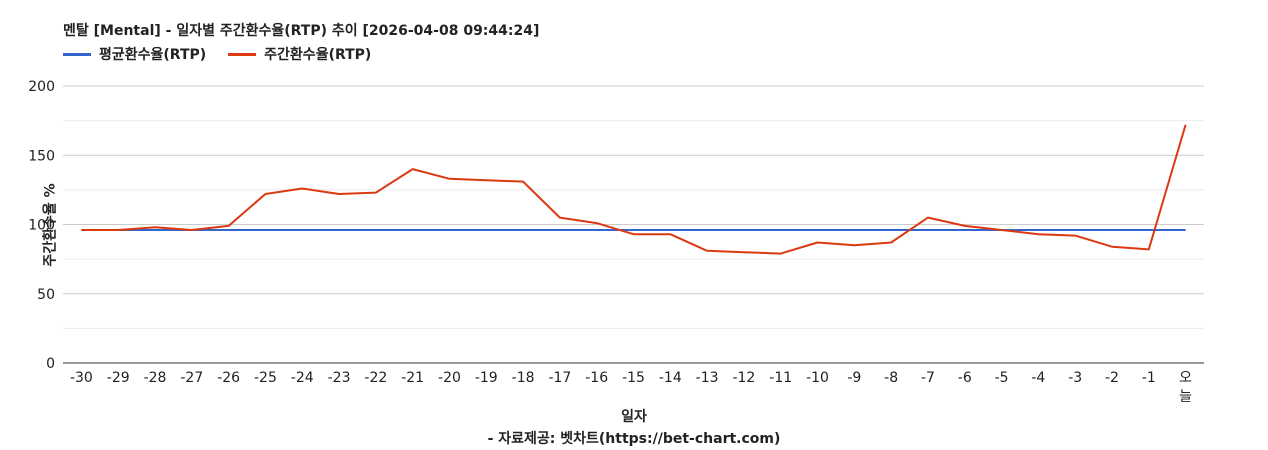 Image resolution: width=1268 pixels, height=450 pixels. I want to click on x-tick-label: -21, so click(412, 378).